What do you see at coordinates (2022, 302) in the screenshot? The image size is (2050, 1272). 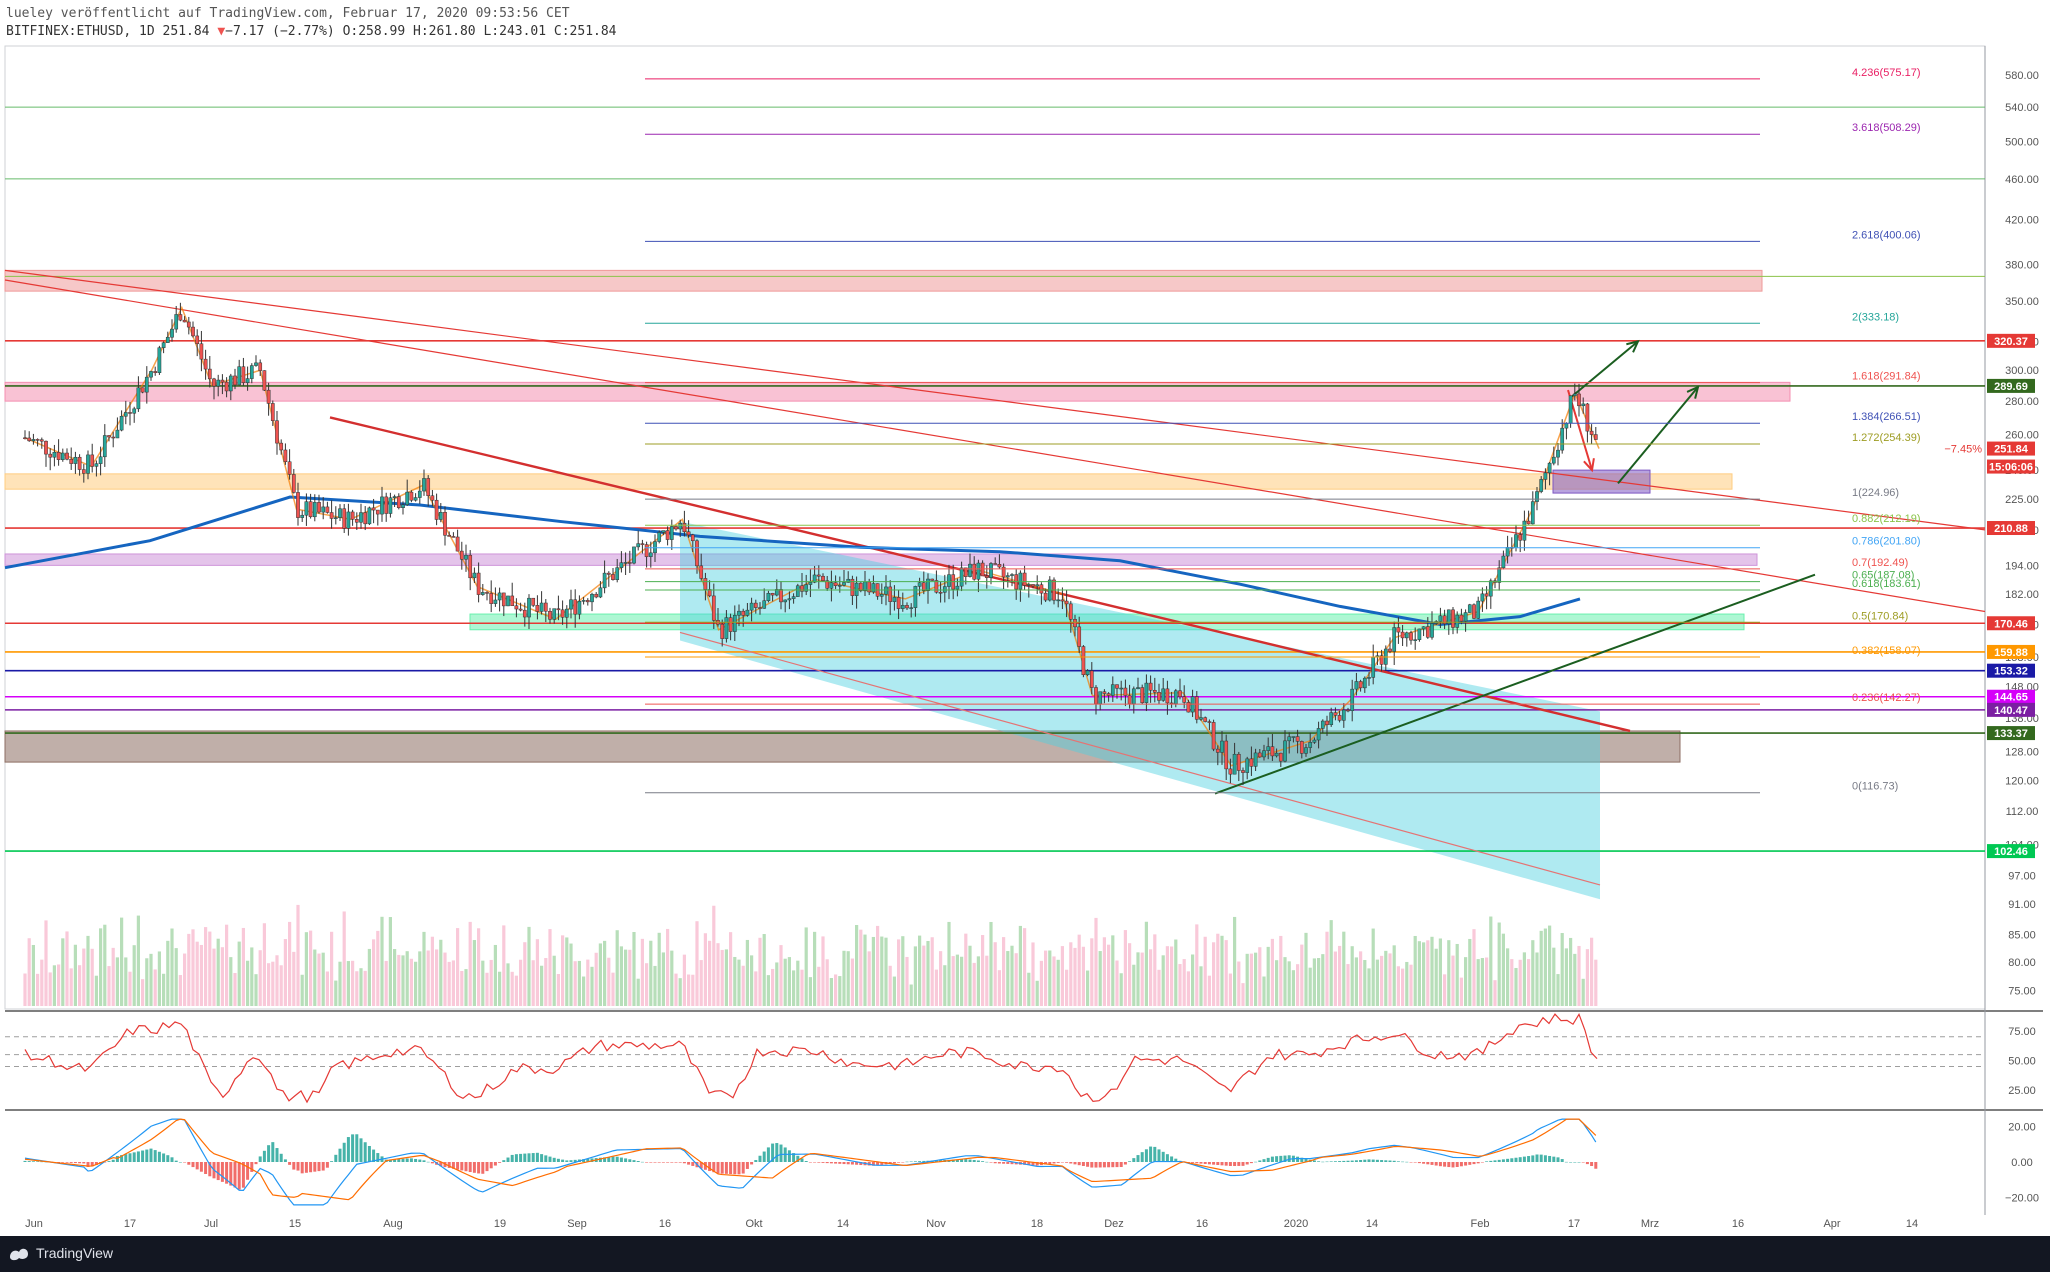 I see `price-axis-tick: 350.00` at bounding box center [2022, 302].